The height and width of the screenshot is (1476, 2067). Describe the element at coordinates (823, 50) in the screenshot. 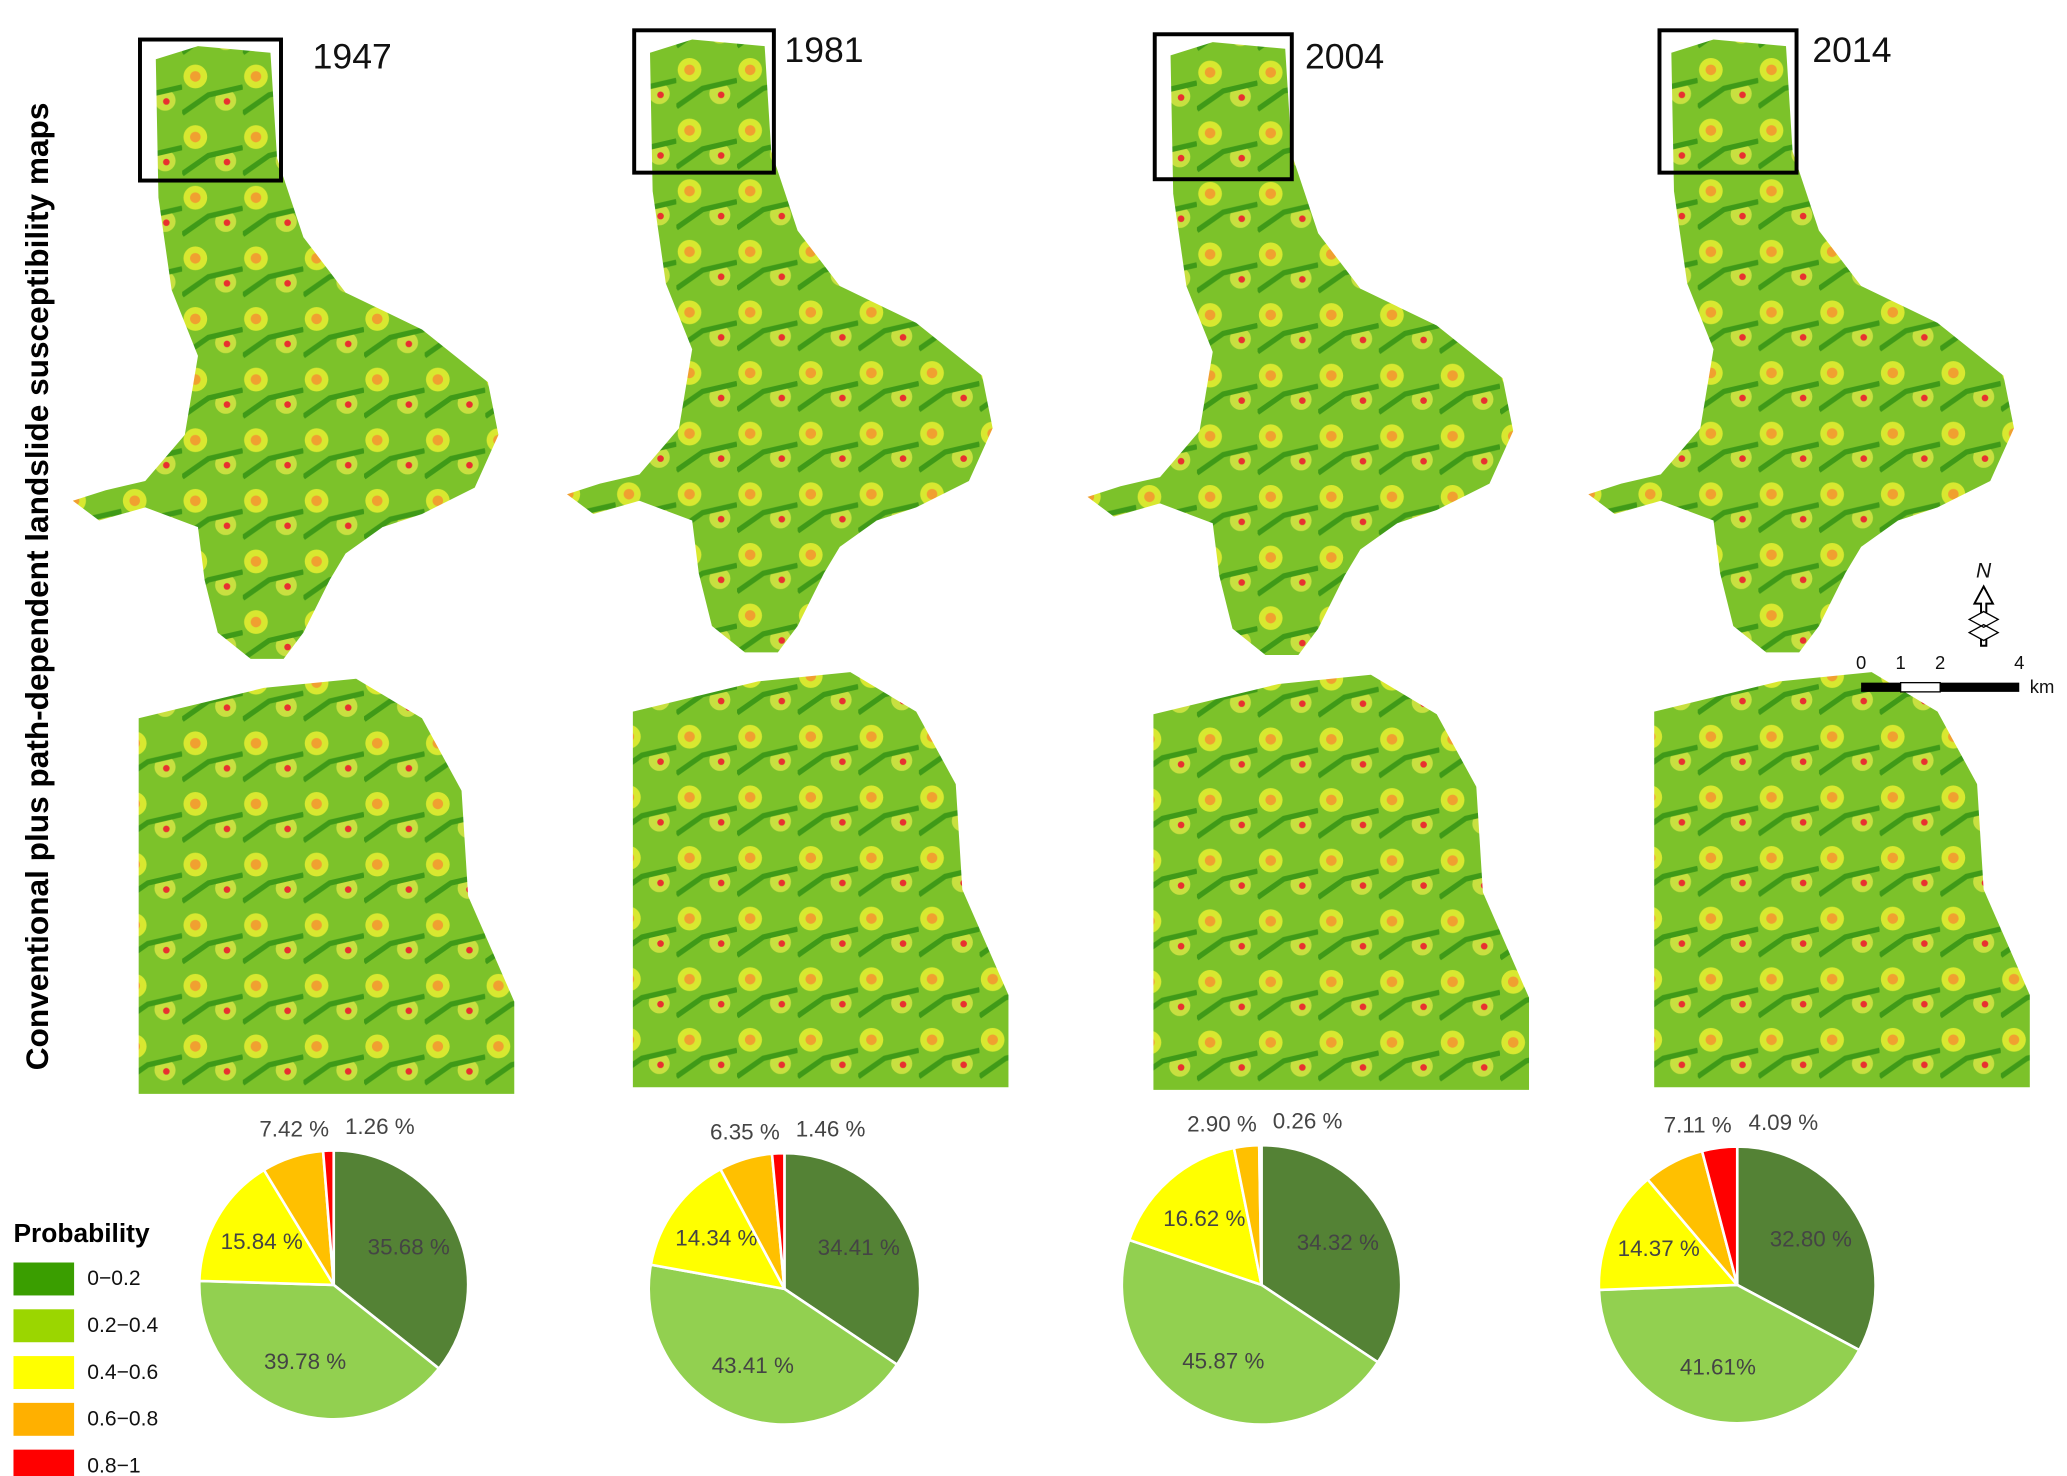

I see `year-label: 1981` at that location.